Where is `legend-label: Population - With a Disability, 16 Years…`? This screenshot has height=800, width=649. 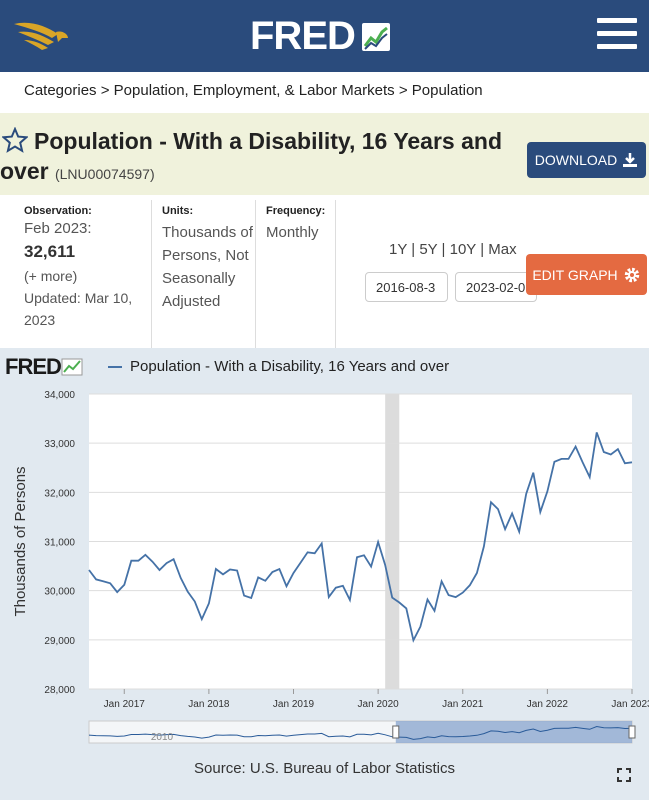 legend-label: Population - With a Disability, 16 Years… is located at coordinates (290, 366).